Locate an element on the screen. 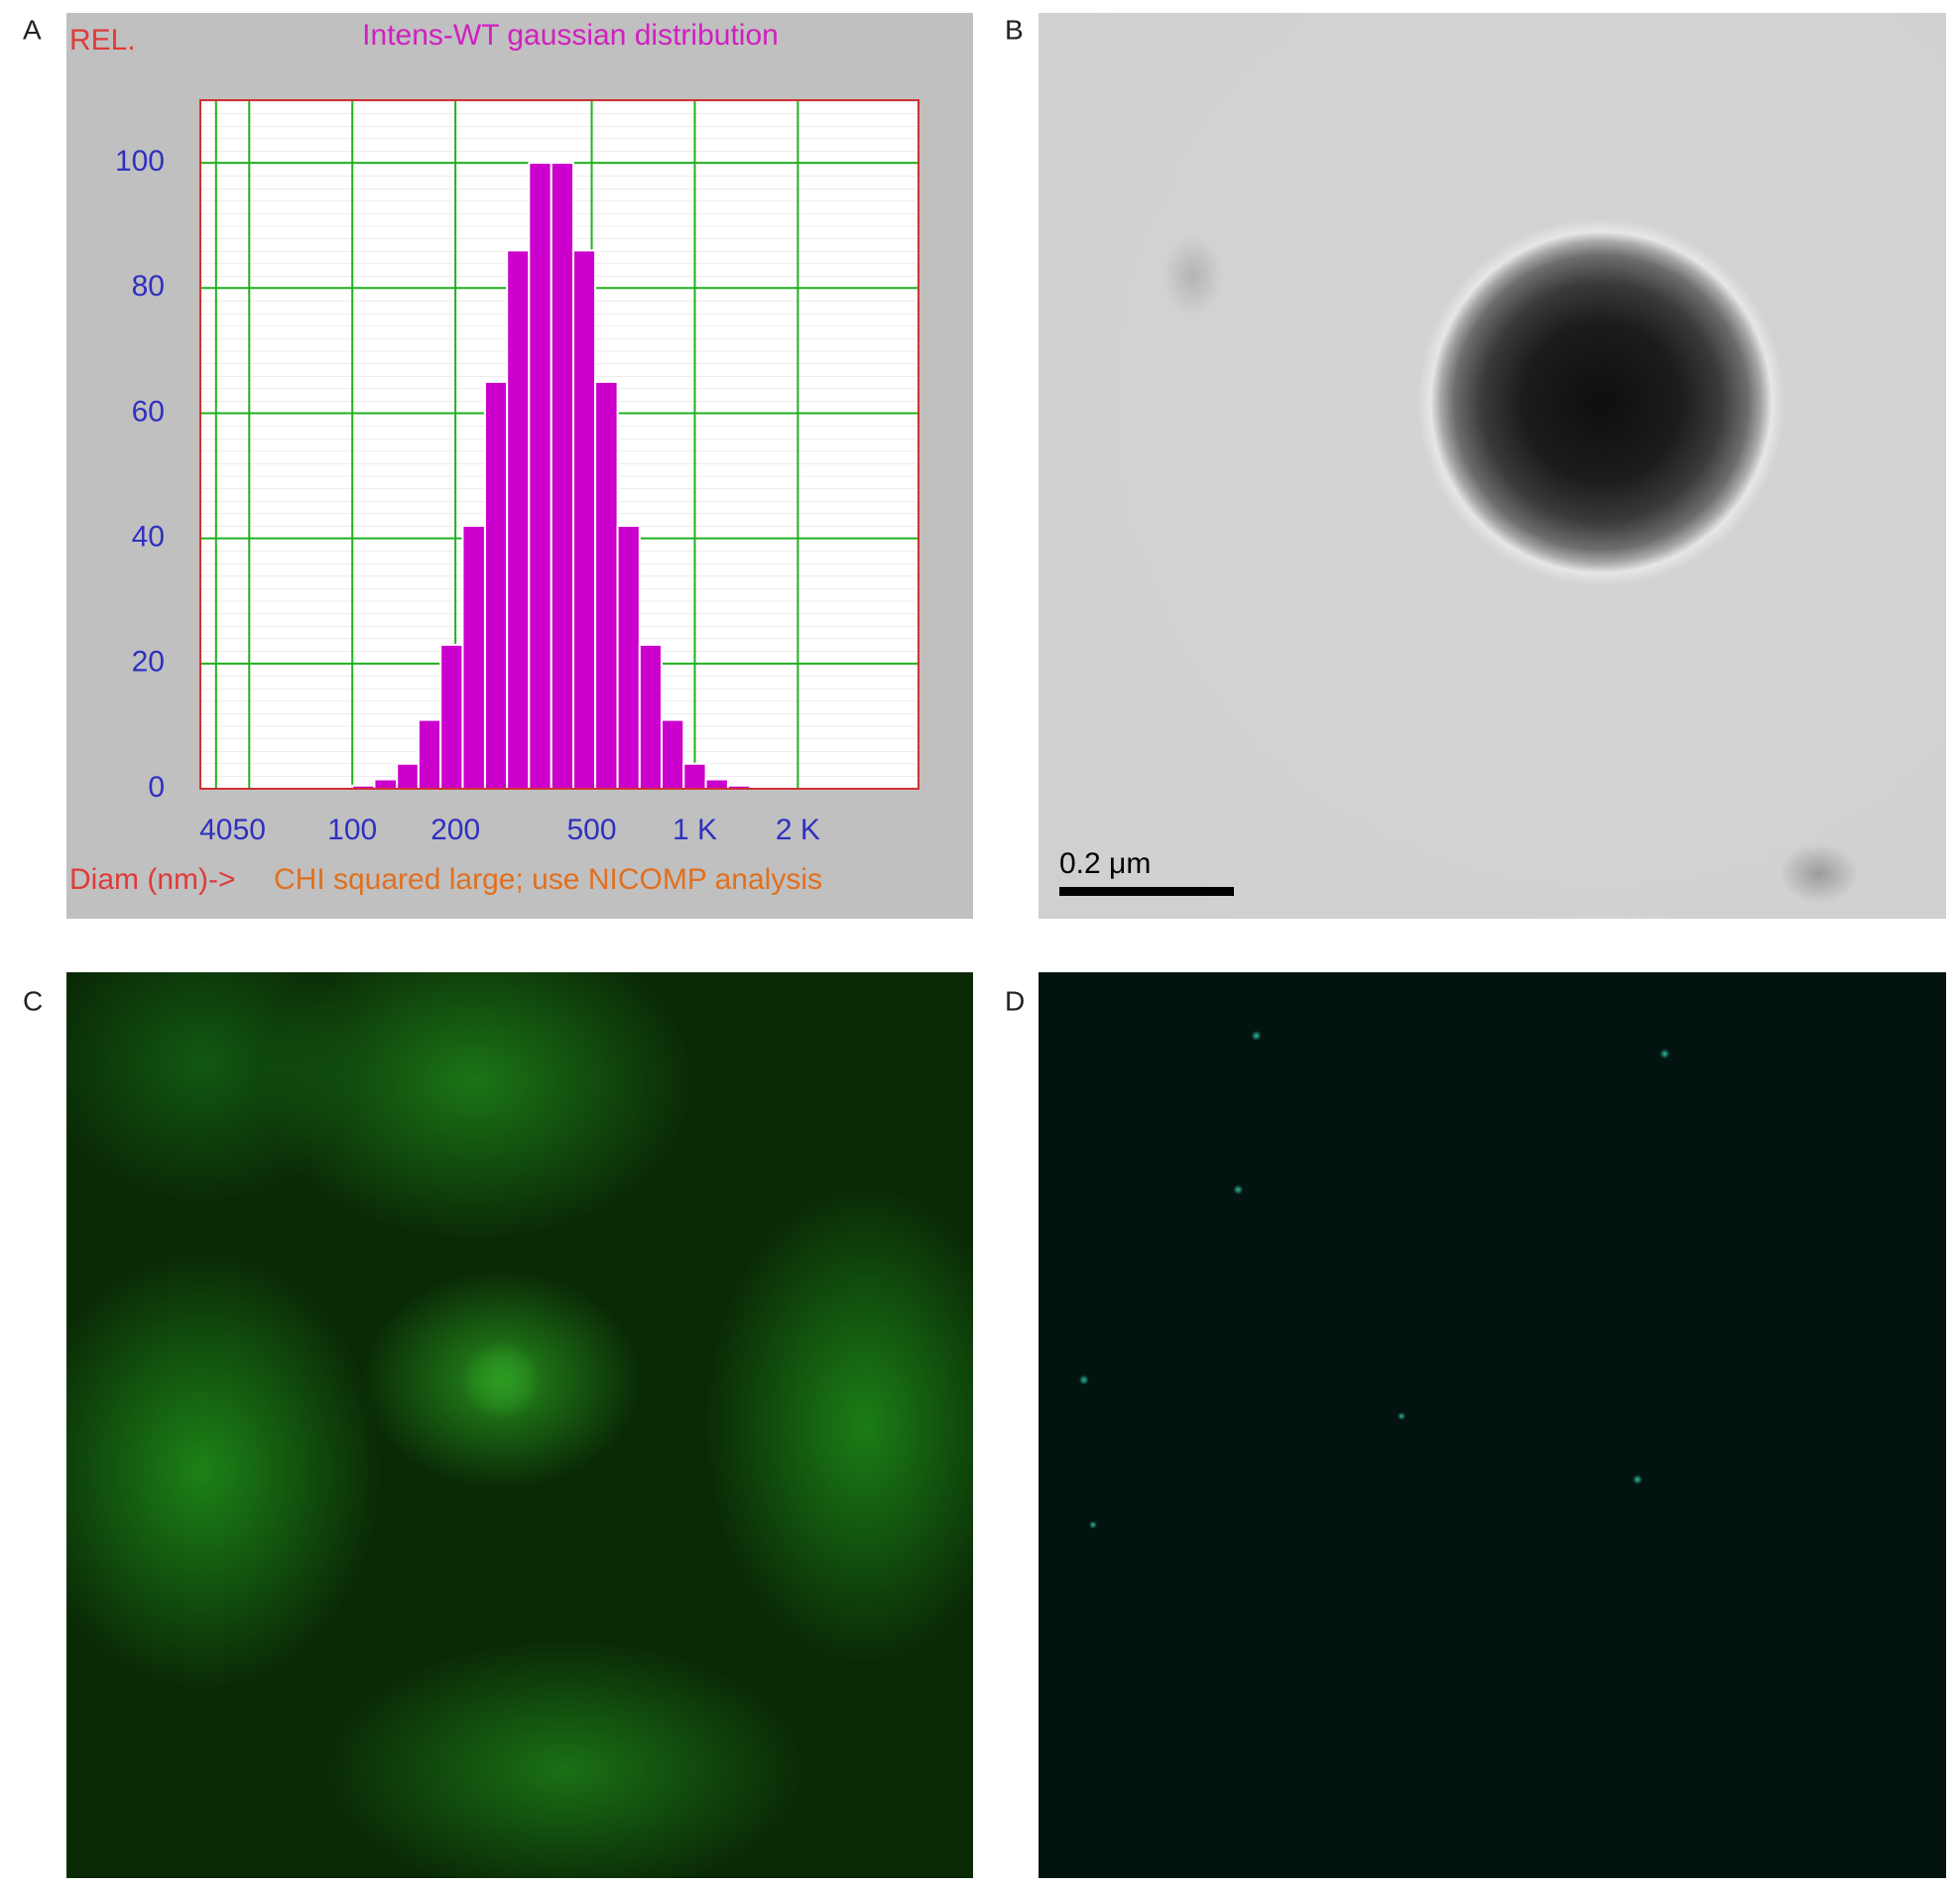 The height and width of the screenshot is (1890, 1960). y-tick-label: 20 is located at coordinates (149, 662).